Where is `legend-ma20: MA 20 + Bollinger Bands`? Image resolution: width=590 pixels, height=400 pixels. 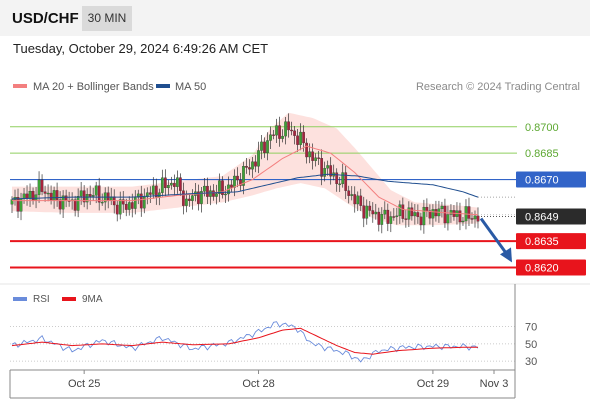 legend-ma20: MA 20 + Bollinger Bands is located at coordinates (83, 87).